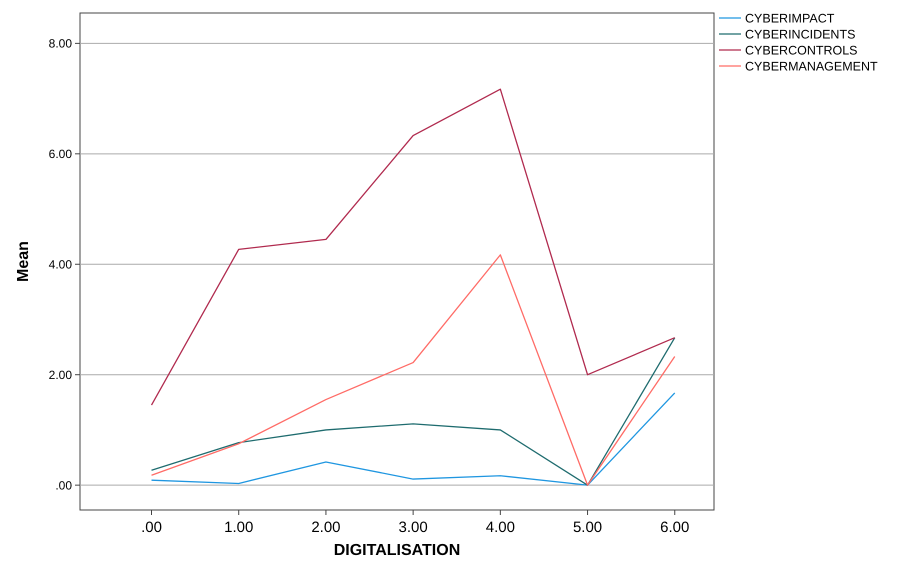  What do you see at coordinates (23, 261) in the screenshot?
I see `y-axis-title: Mean` at bounding box center [23, 261].